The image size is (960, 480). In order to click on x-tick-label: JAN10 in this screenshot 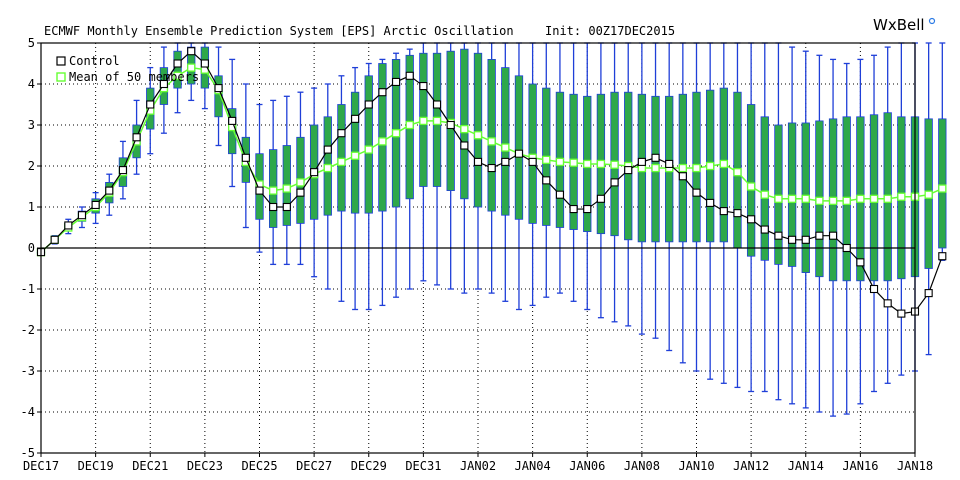, I will do `click(696, 466)`.